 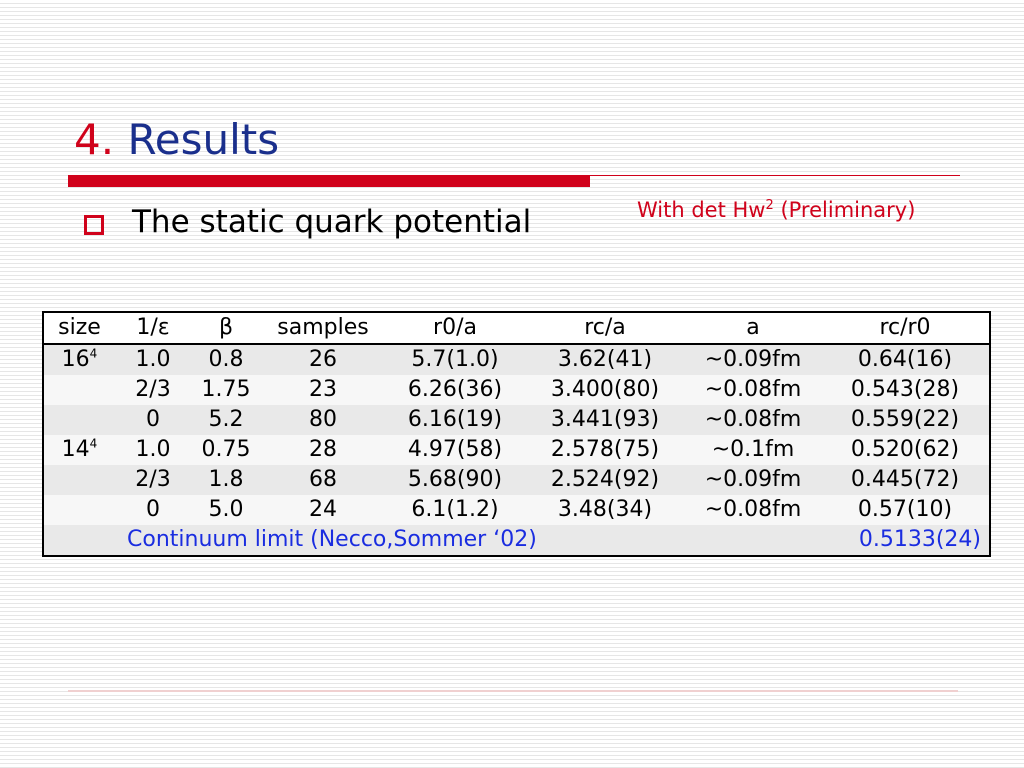 I want to click on header-rca: rc/a, so click(x=605, y=328).